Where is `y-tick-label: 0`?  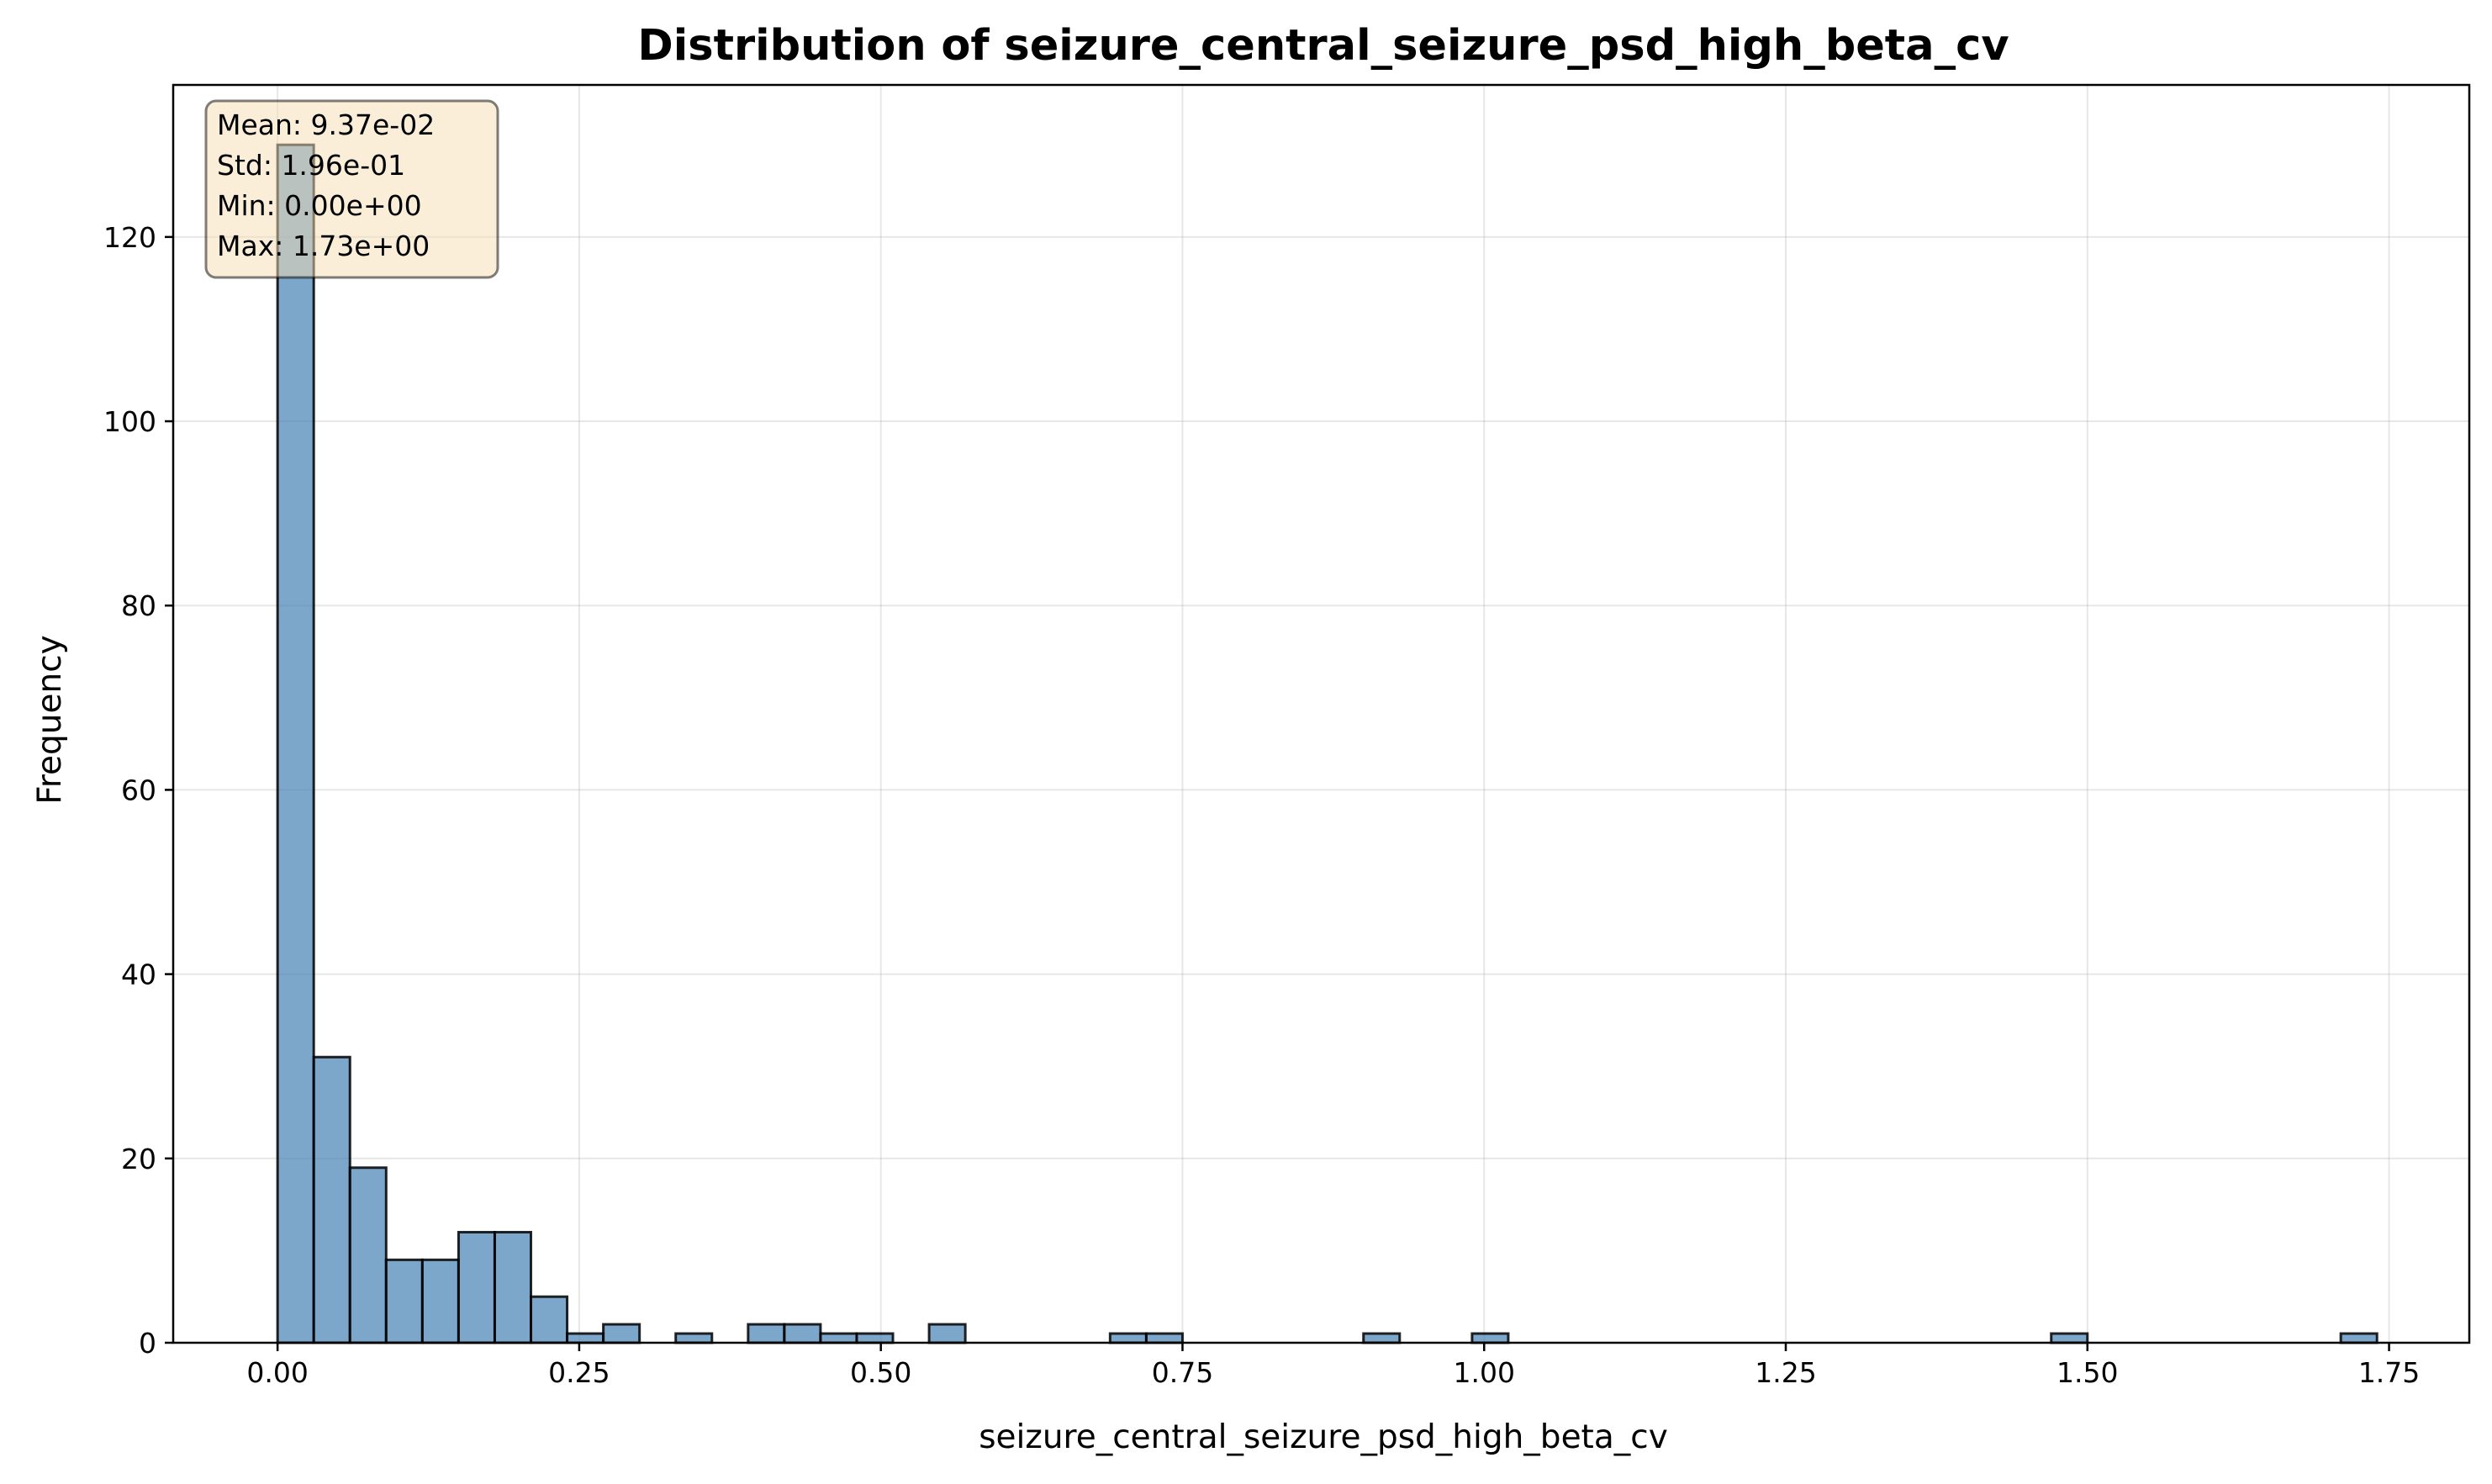 y-tick-label: 0 is located at coordinates (147, 1343).